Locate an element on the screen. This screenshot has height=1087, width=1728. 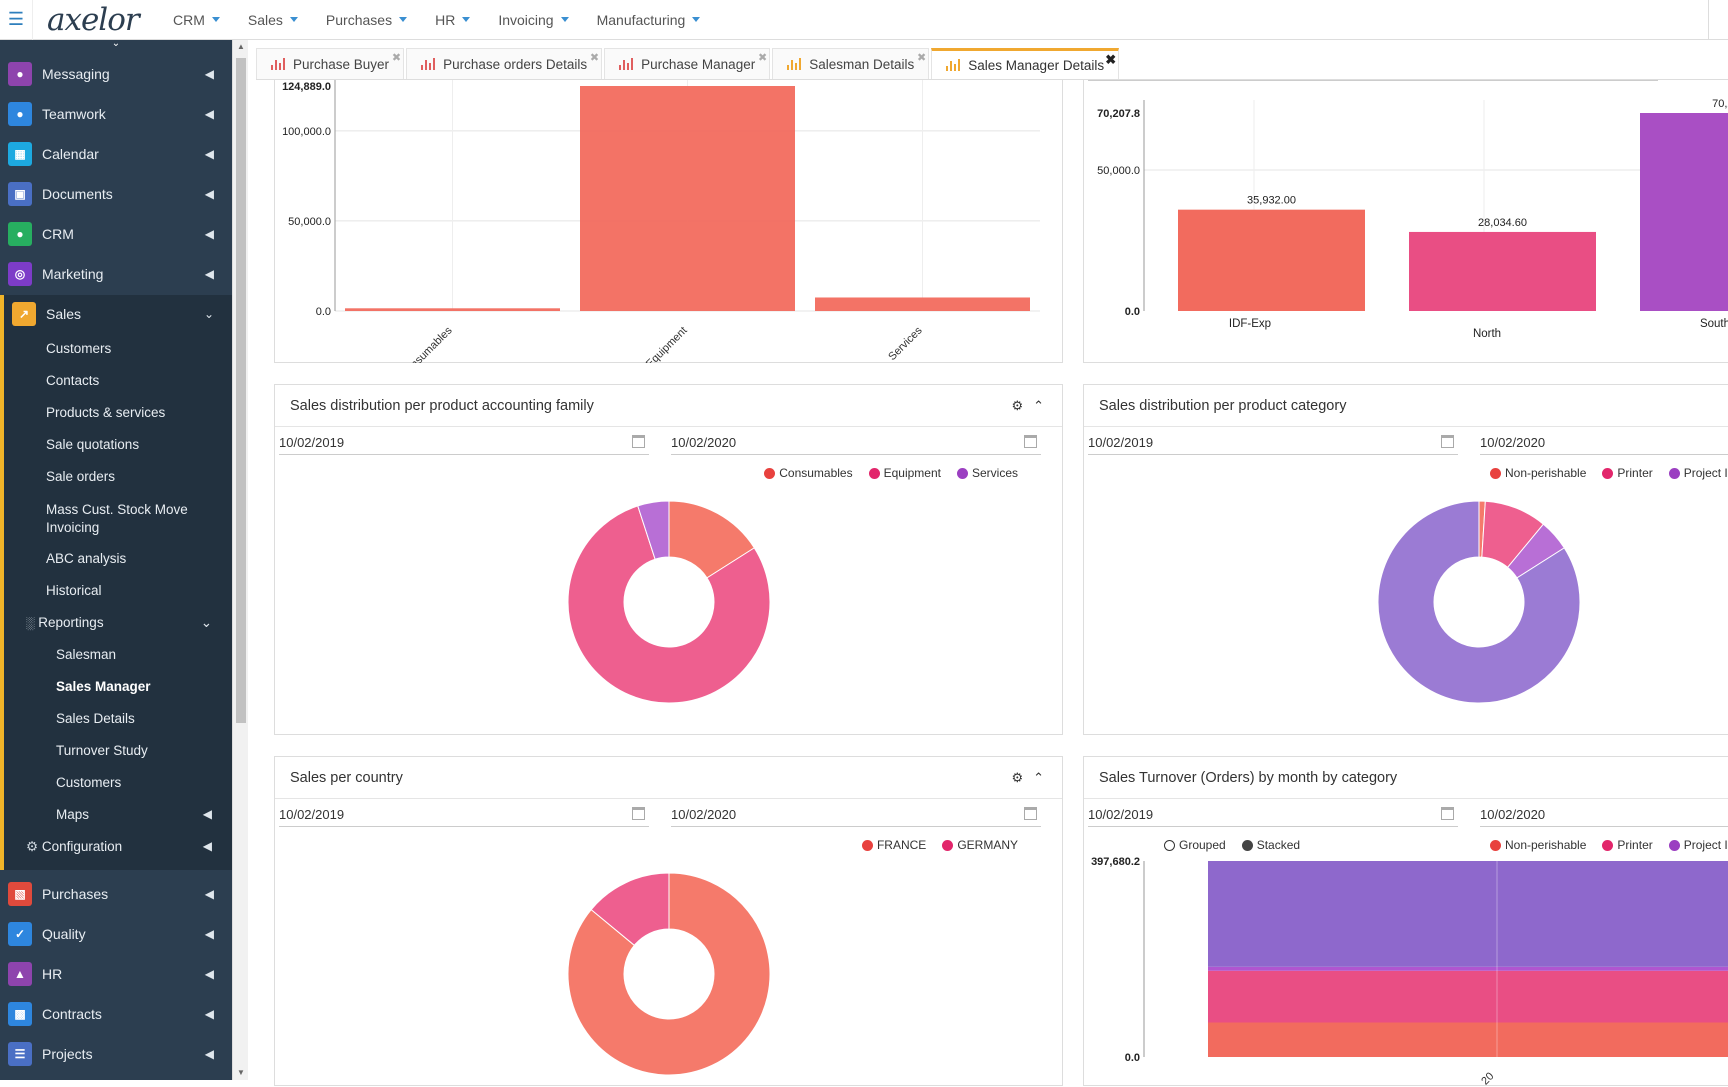
sidebar-subitem-sale-orders: Sale orders is located at coordinates (81, 476).